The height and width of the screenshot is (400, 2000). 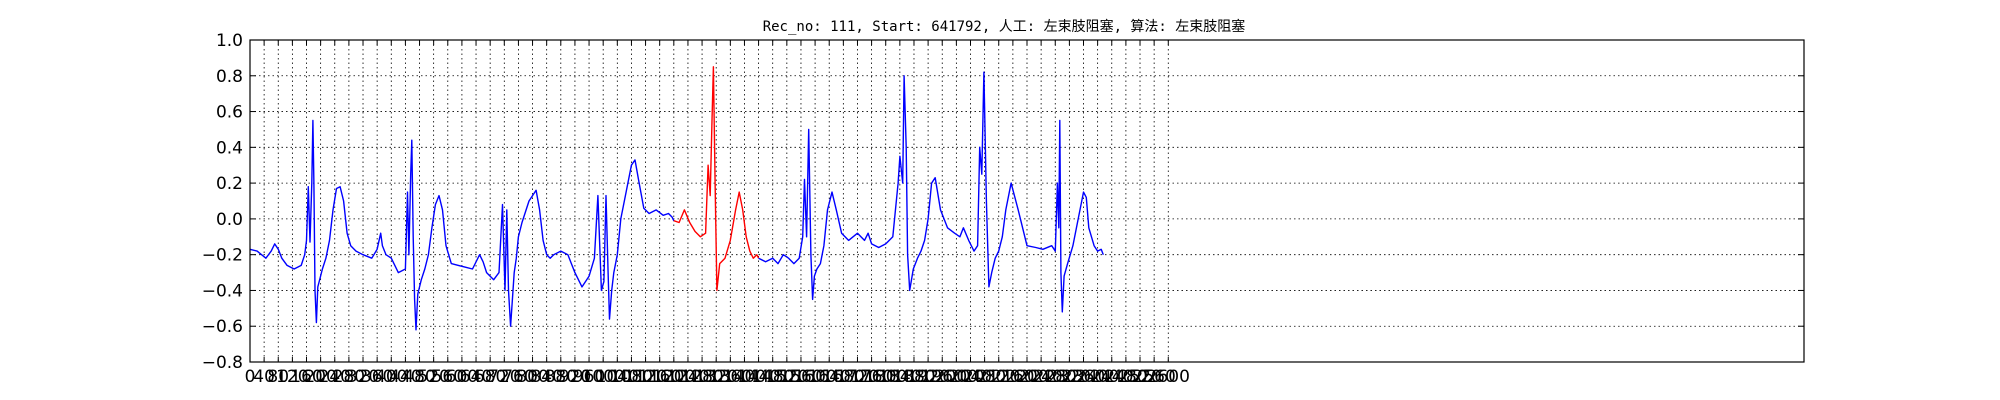 What do you see at coordinates (687, 377) in the screenshot?
I see `x-tick-label: 1240` at bounding box center [687, 377].